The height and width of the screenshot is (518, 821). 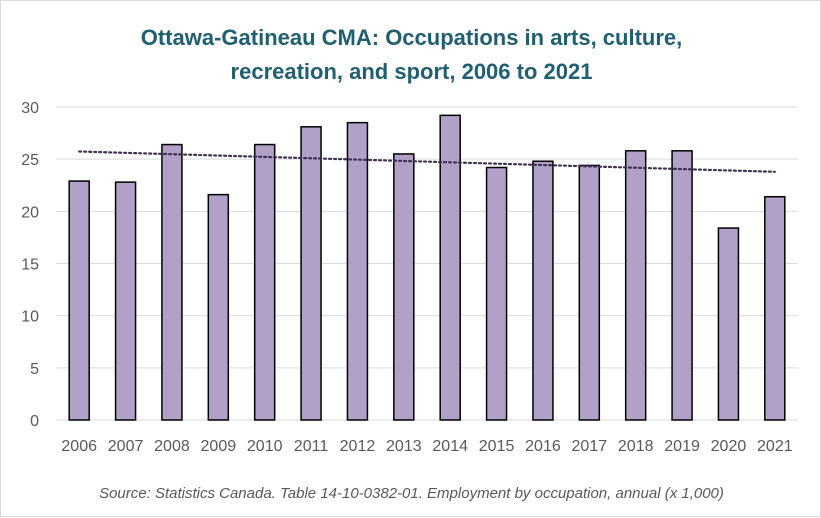 What do you see at coordinates (172, 446) in the screenshot?
I see `x-tick-label: 2008` at bounding box center [172, 446].